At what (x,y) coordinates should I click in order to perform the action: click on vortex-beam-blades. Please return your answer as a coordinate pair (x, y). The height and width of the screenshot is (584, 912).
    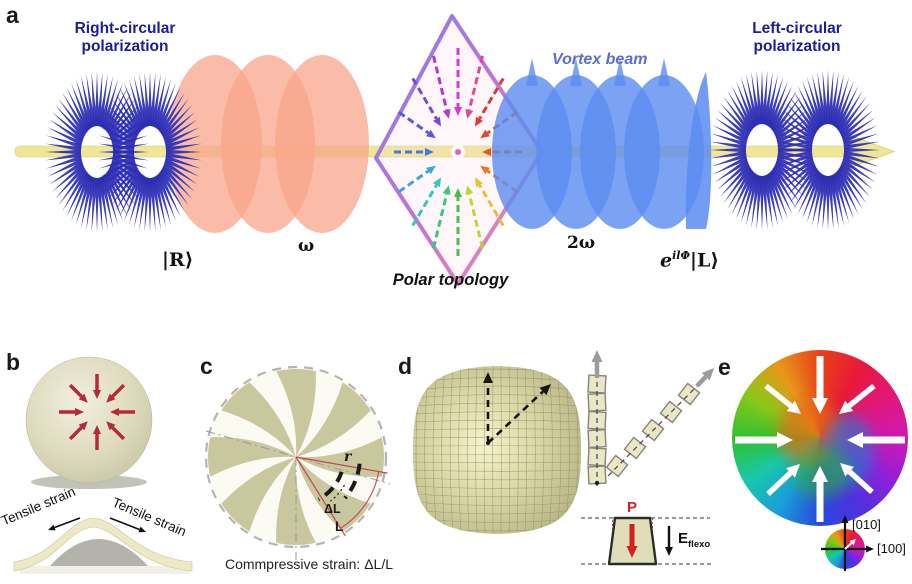
    Looking at the image, I should click on (602, 143).